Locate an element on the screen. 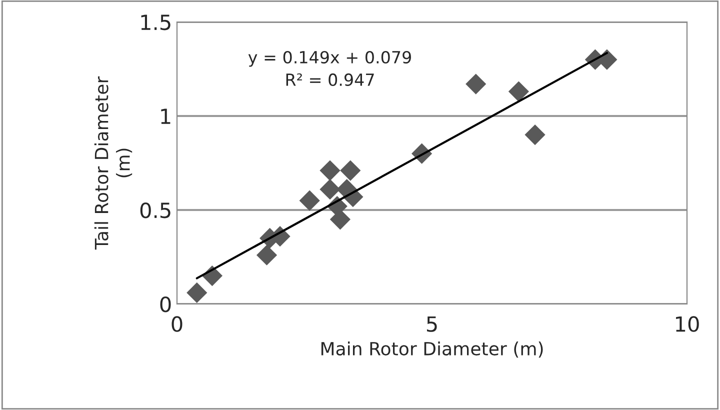  x-tick-label: 10 is located at coordinates (687, 324).